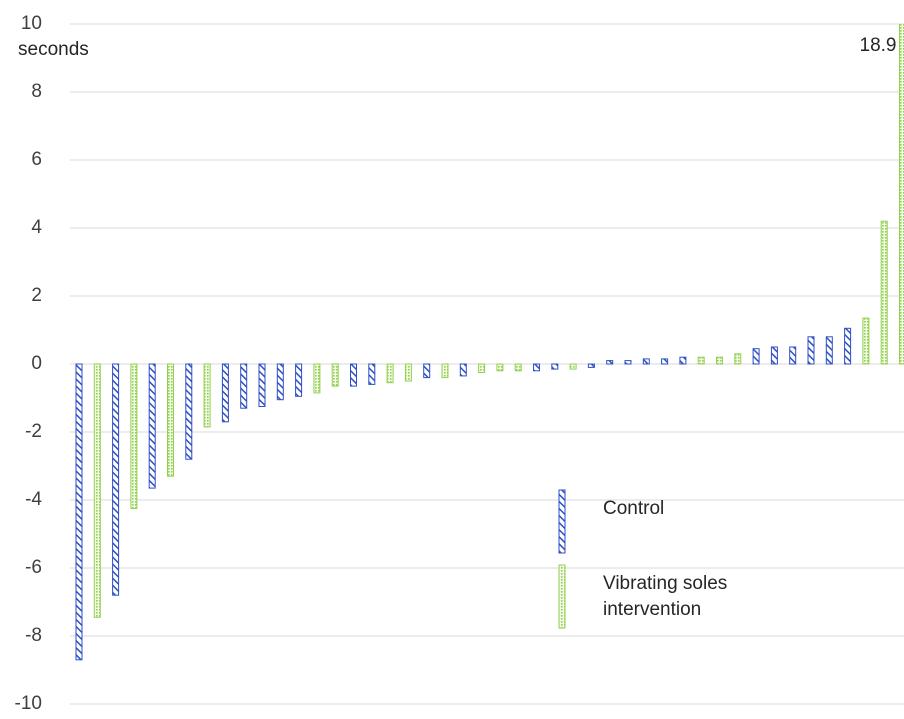 Image resolution: width=904 pixels, height=719 pixels. What do you see at coordinates (36, 159) in the screenshot?
I see `y-tick-label: 6` at bounding box center [36, 159].